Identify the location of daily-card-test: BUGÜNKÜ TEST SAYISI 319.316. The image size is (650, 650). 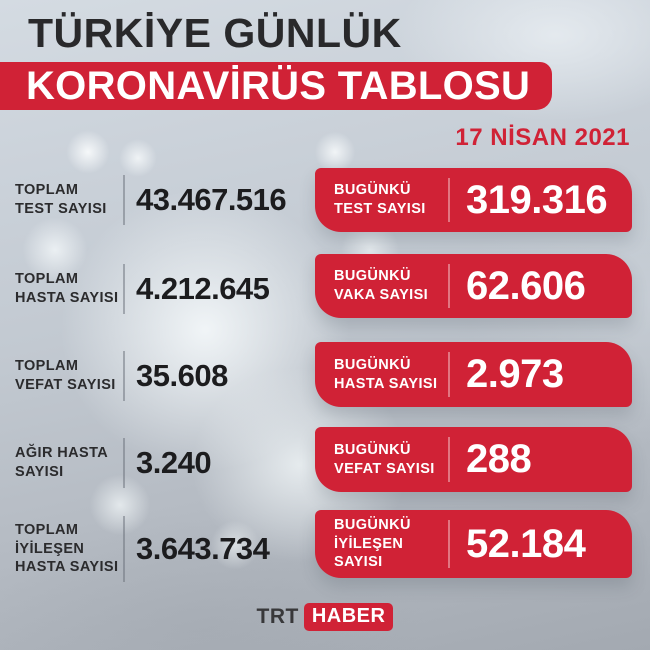
(473, 200).